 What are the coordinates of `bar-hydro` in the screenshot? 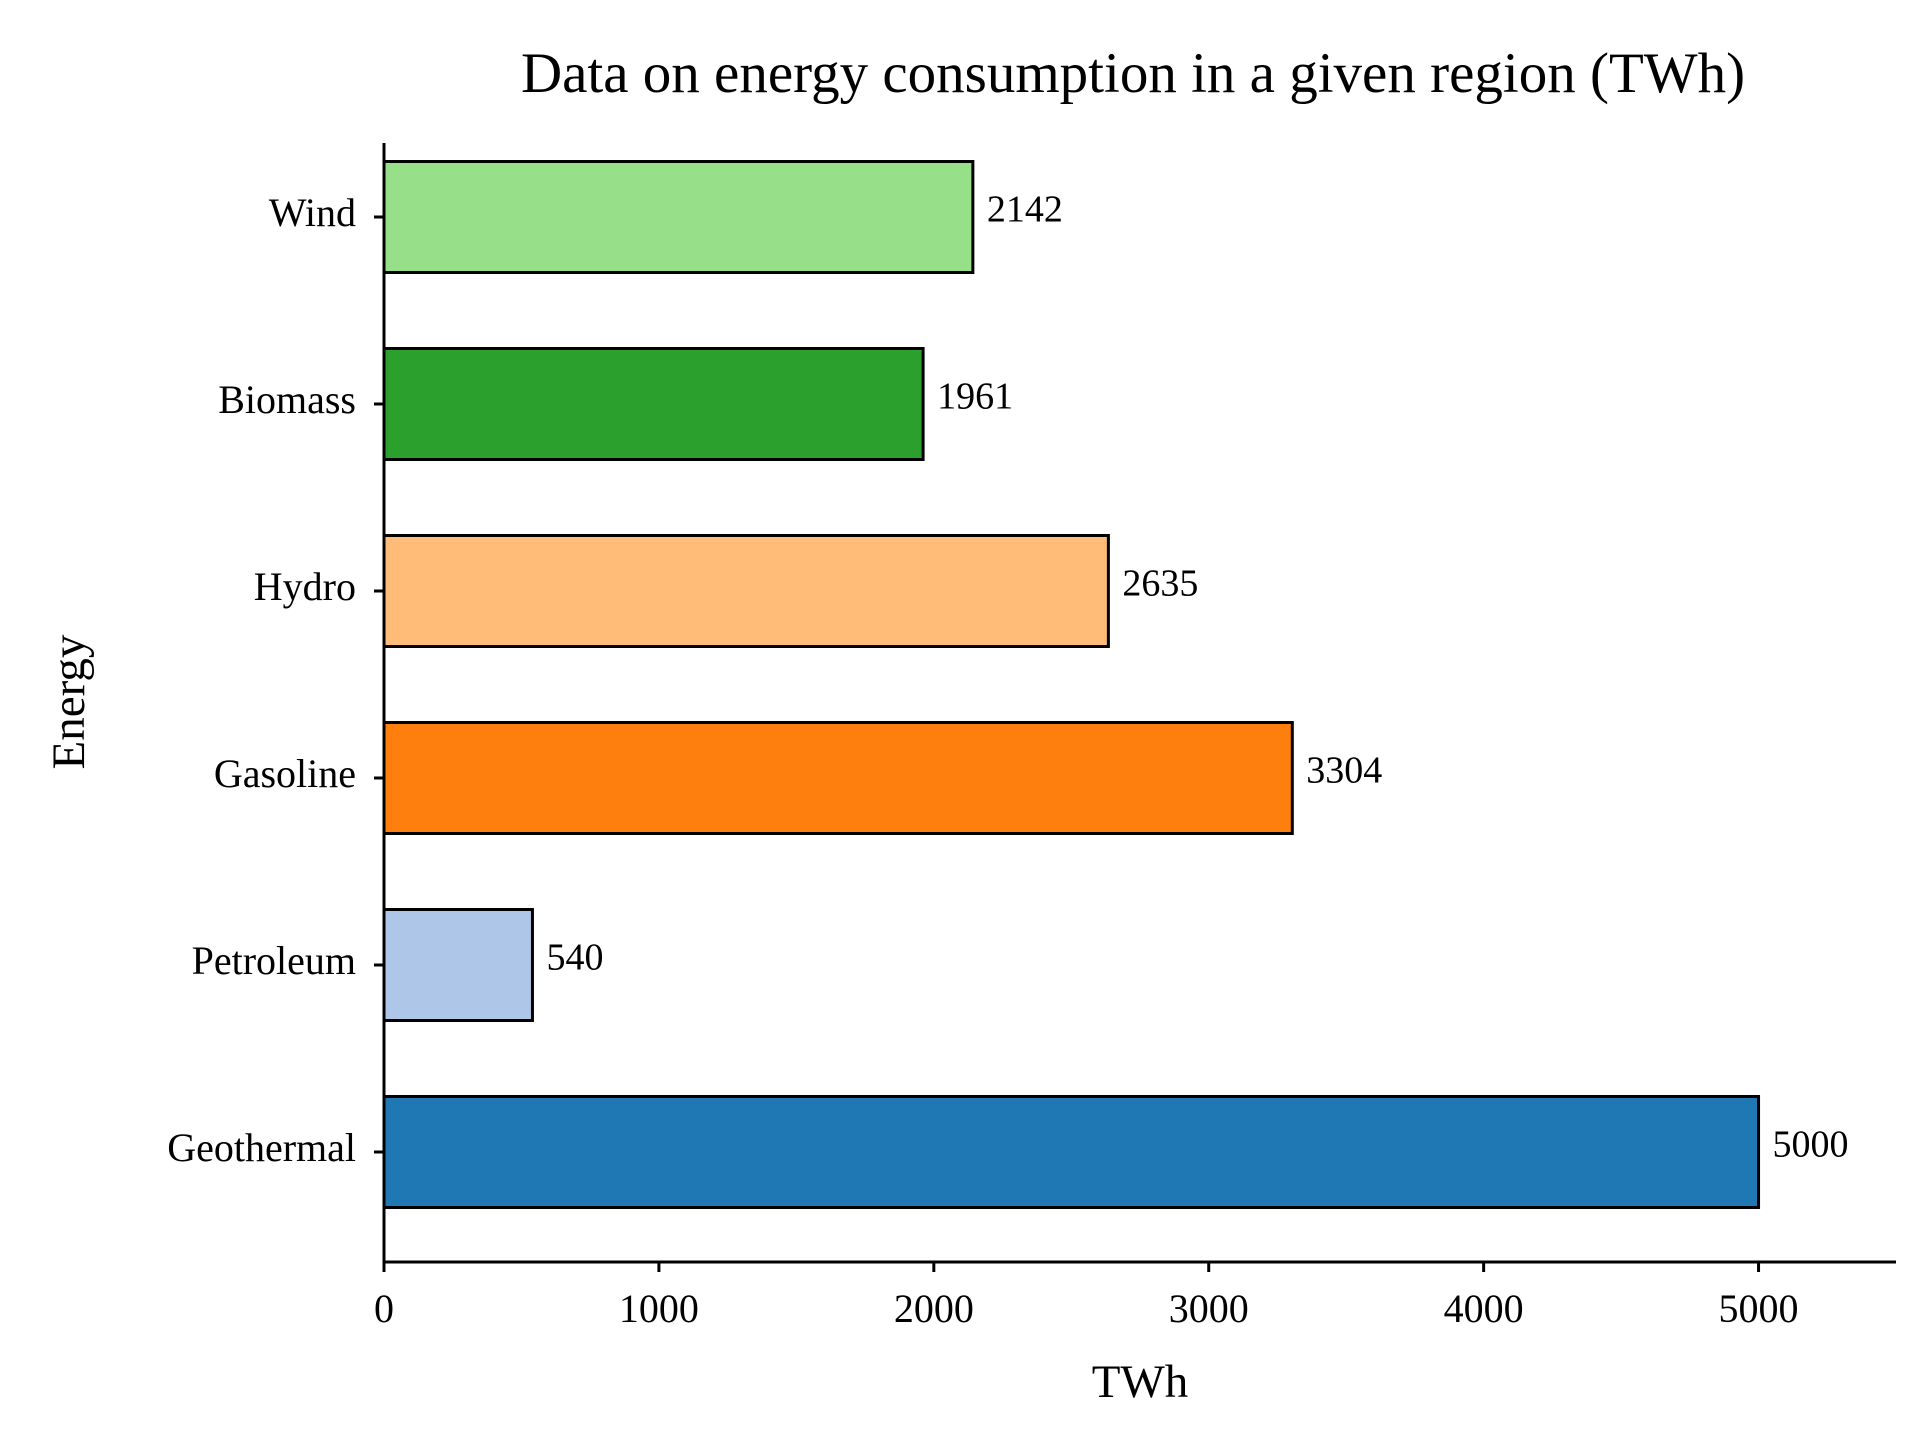 It's located at (746, 591).